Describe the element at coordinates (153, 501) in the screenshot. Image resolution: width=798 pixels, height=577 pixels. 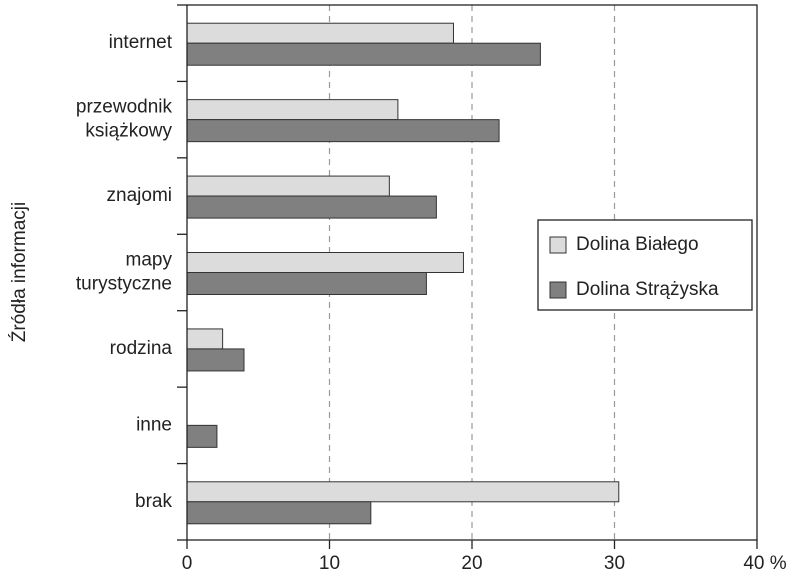
I see `y-tick-label: brak` at that location.